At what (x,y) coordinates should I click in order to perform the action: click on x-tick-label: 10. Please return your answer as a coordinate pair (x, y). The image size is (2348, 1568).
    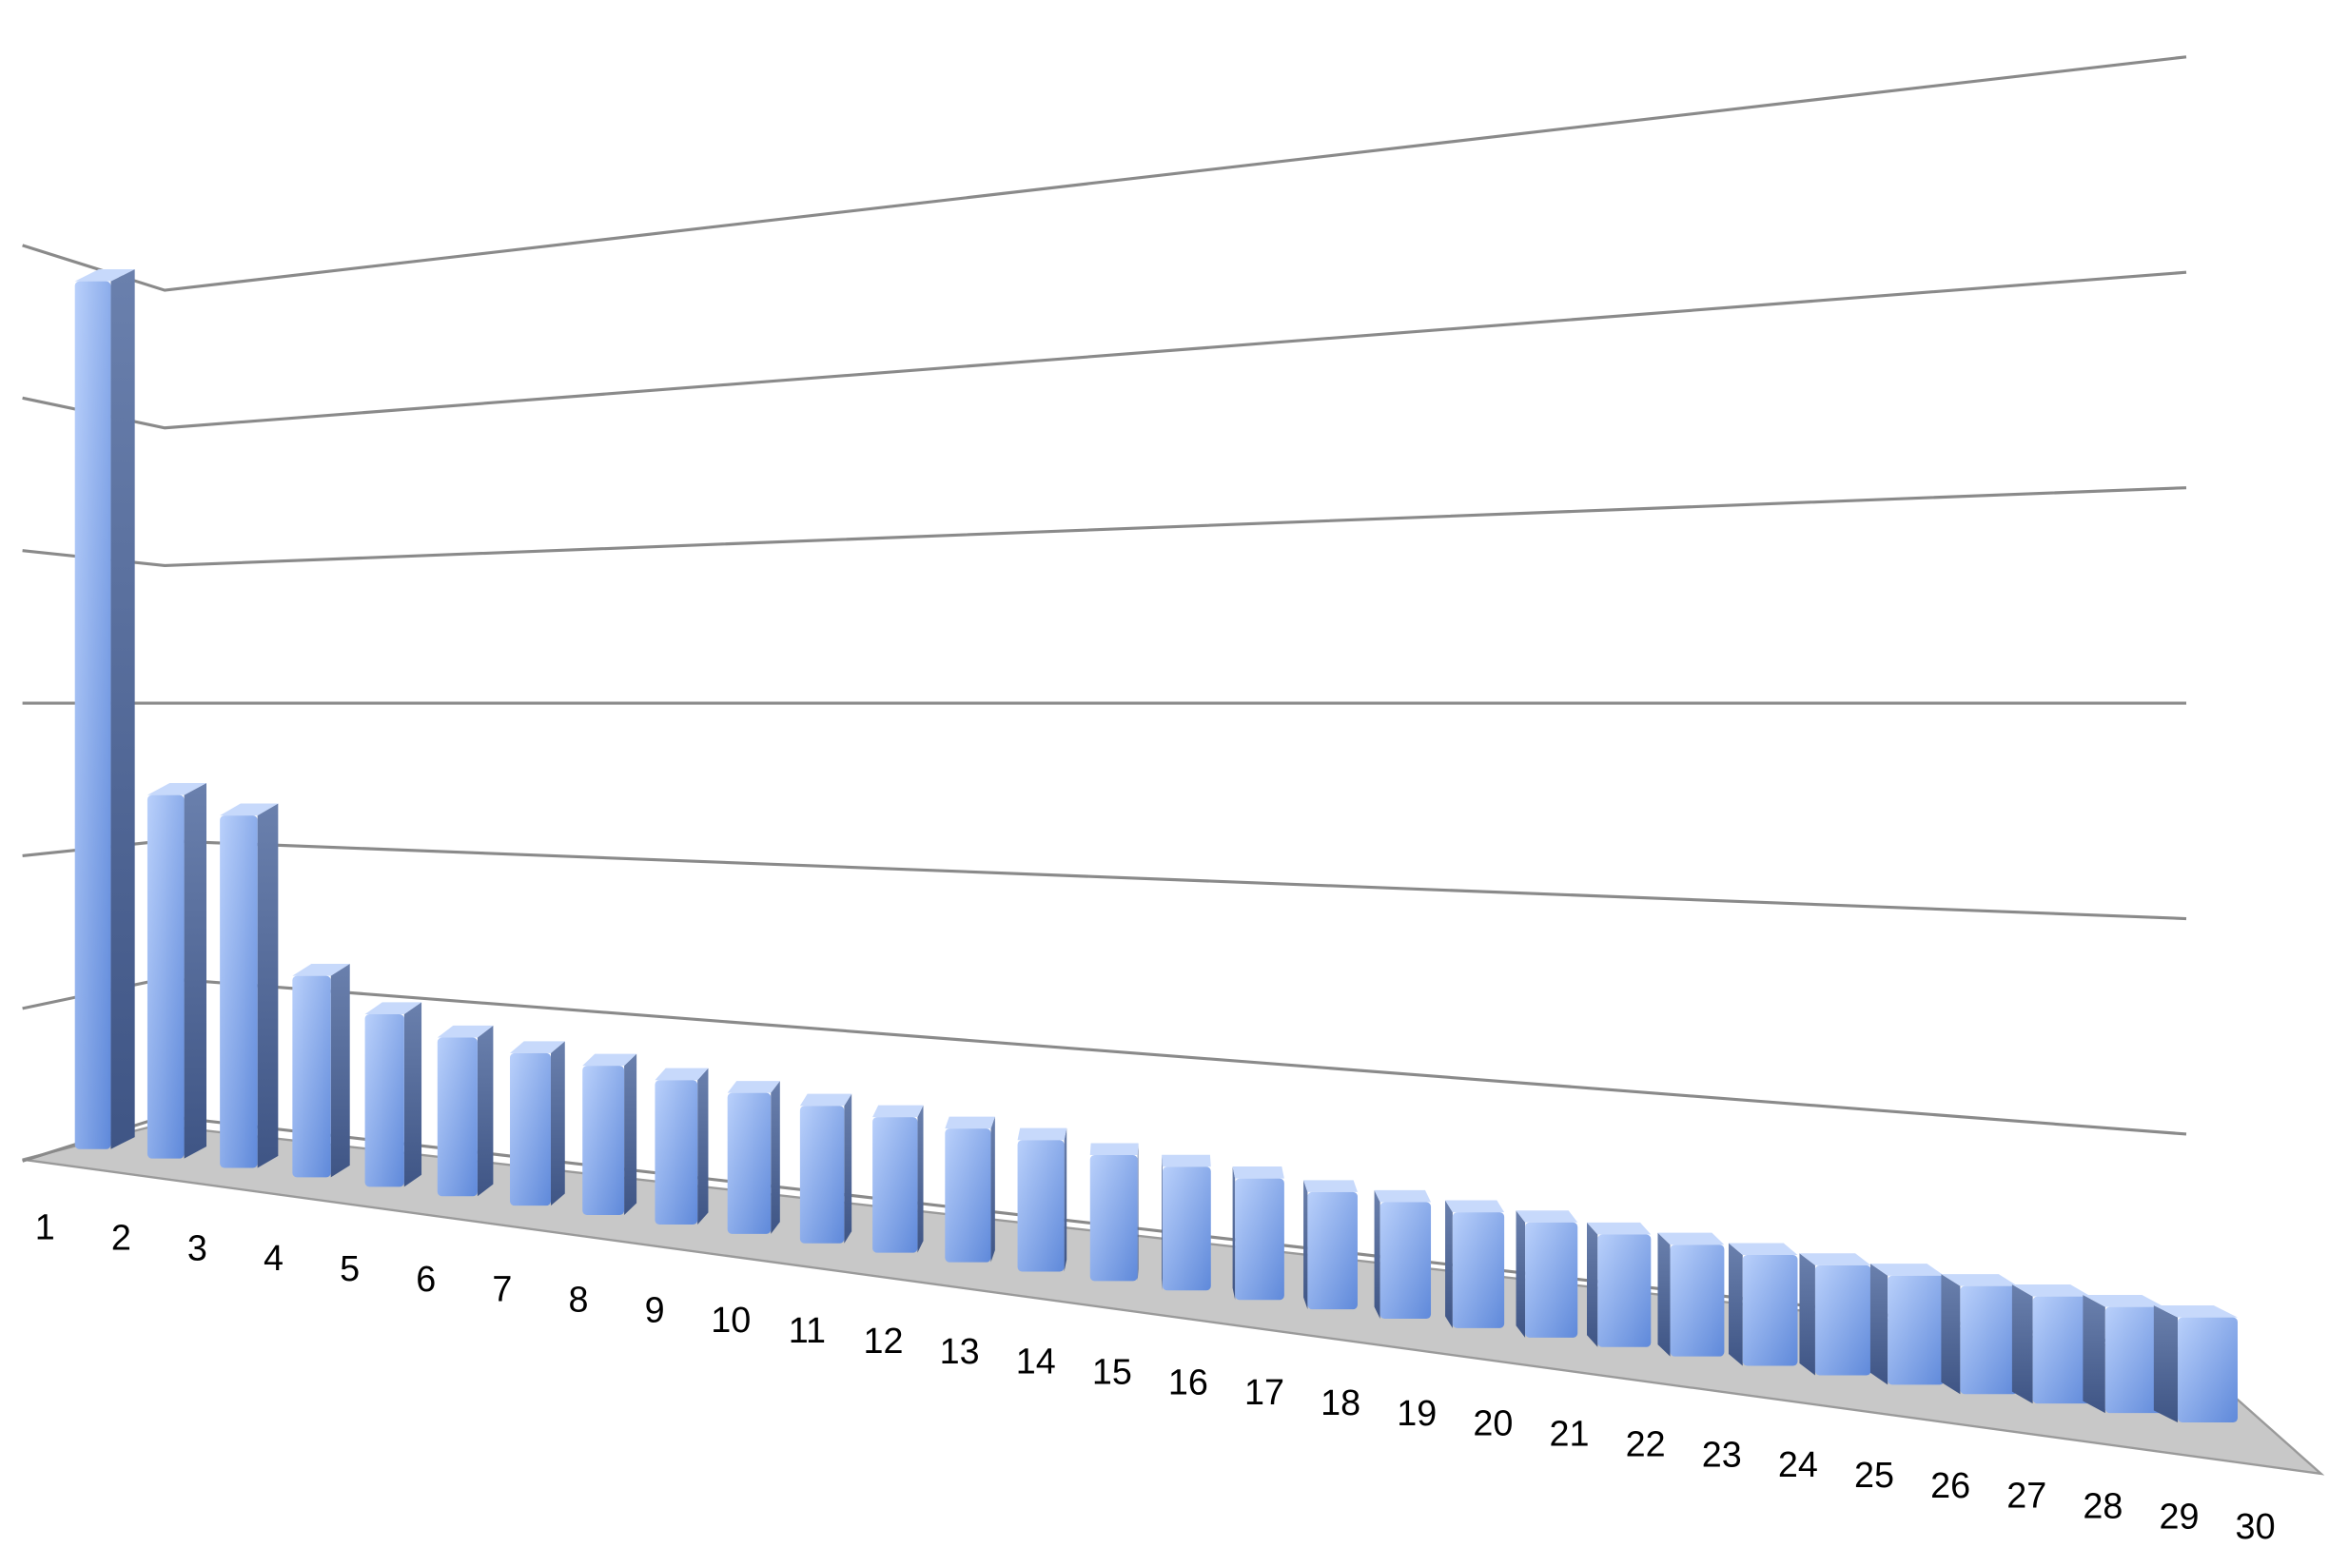
    Looking at the image, I should click on (731, 1320).